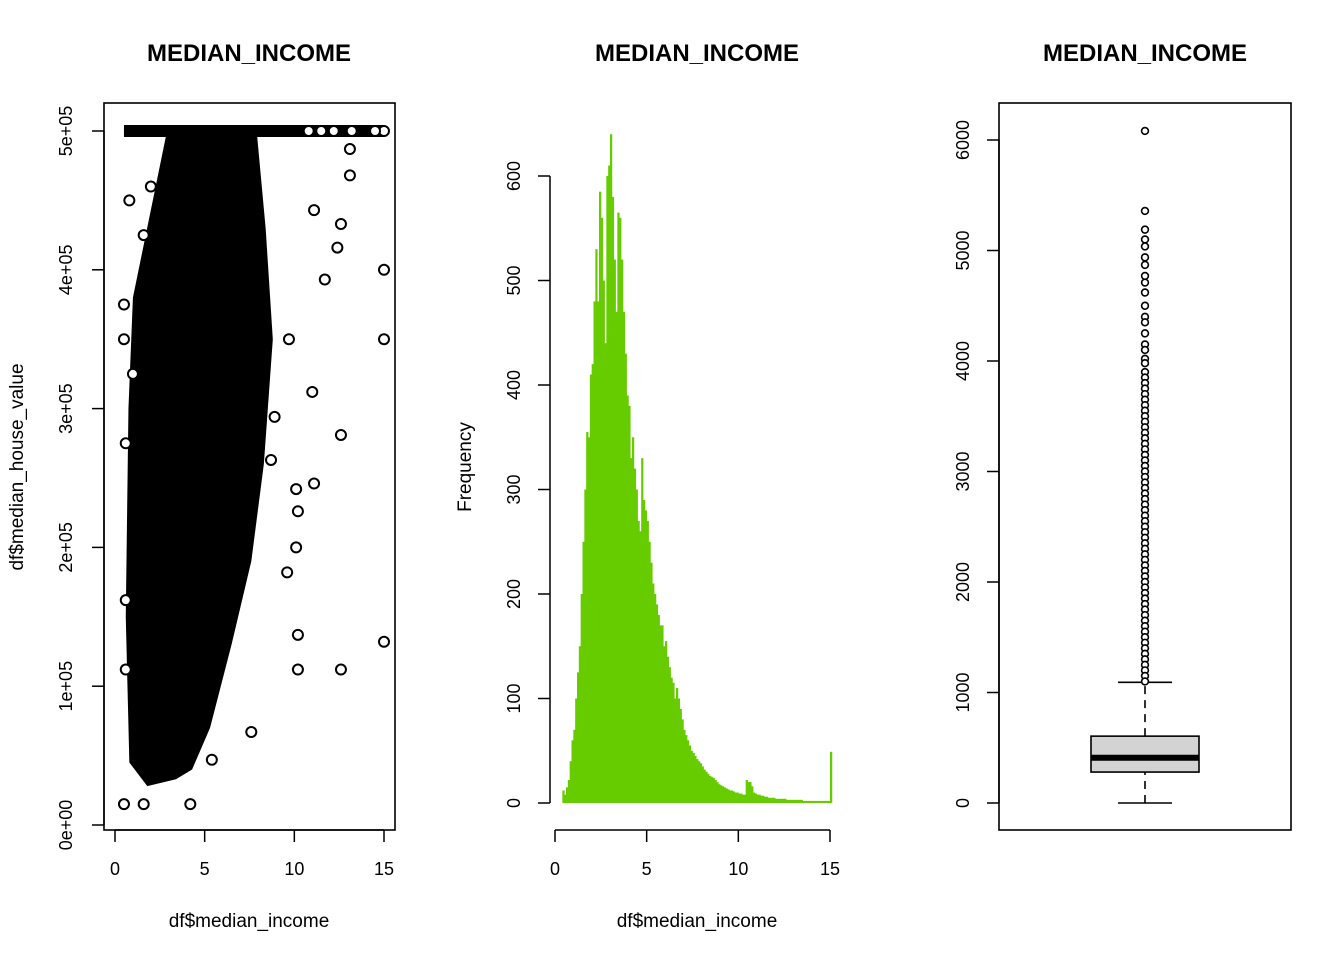 This screenshot has height=960, width=1344. I want to click on histogram-y-tick-label: 0, so click(514, 803).